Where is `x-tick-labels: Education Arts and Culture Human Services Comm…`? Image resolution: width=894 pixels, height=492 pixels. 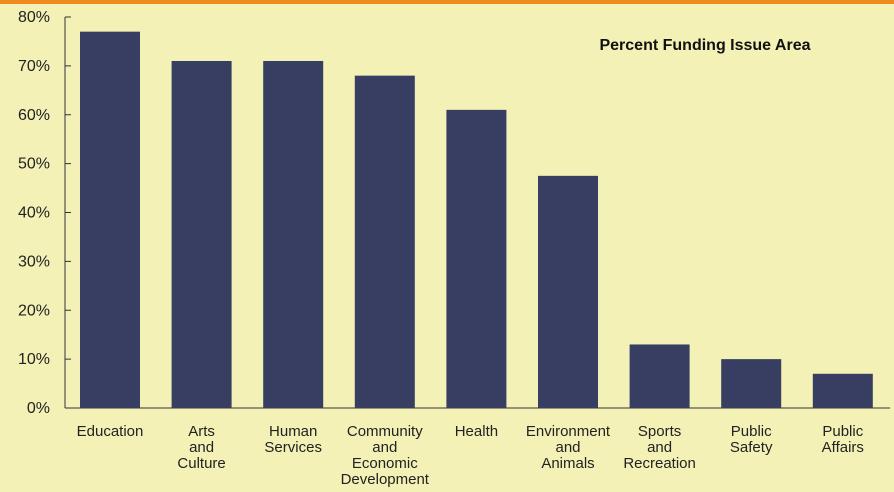
x-tick-labels: Education Arts and Culture Human Services Comm… is located at coordinates (470, 455).